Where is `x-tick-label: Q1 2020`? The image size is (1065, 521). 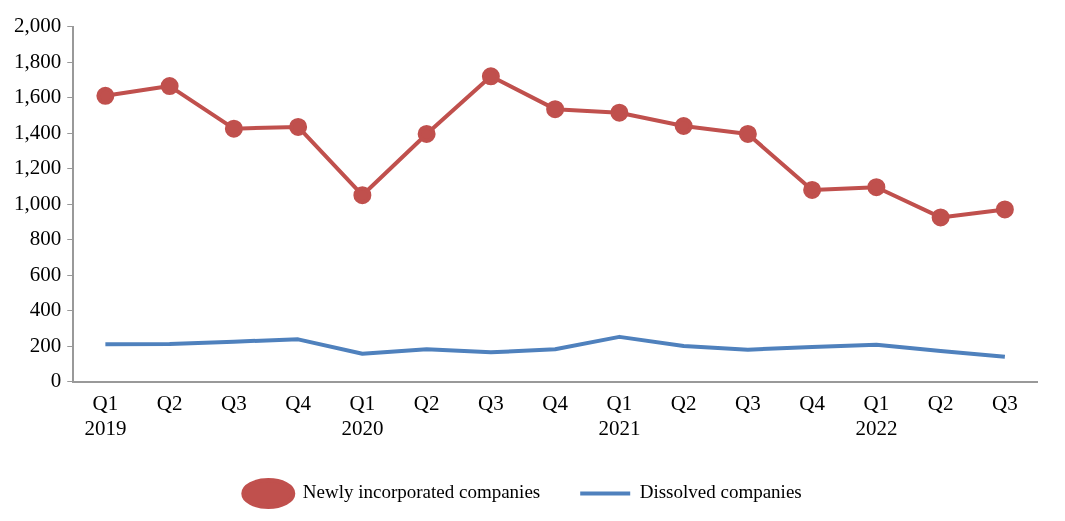 x-tick-label: Q1 2020 is located at coordinates (362, 415).